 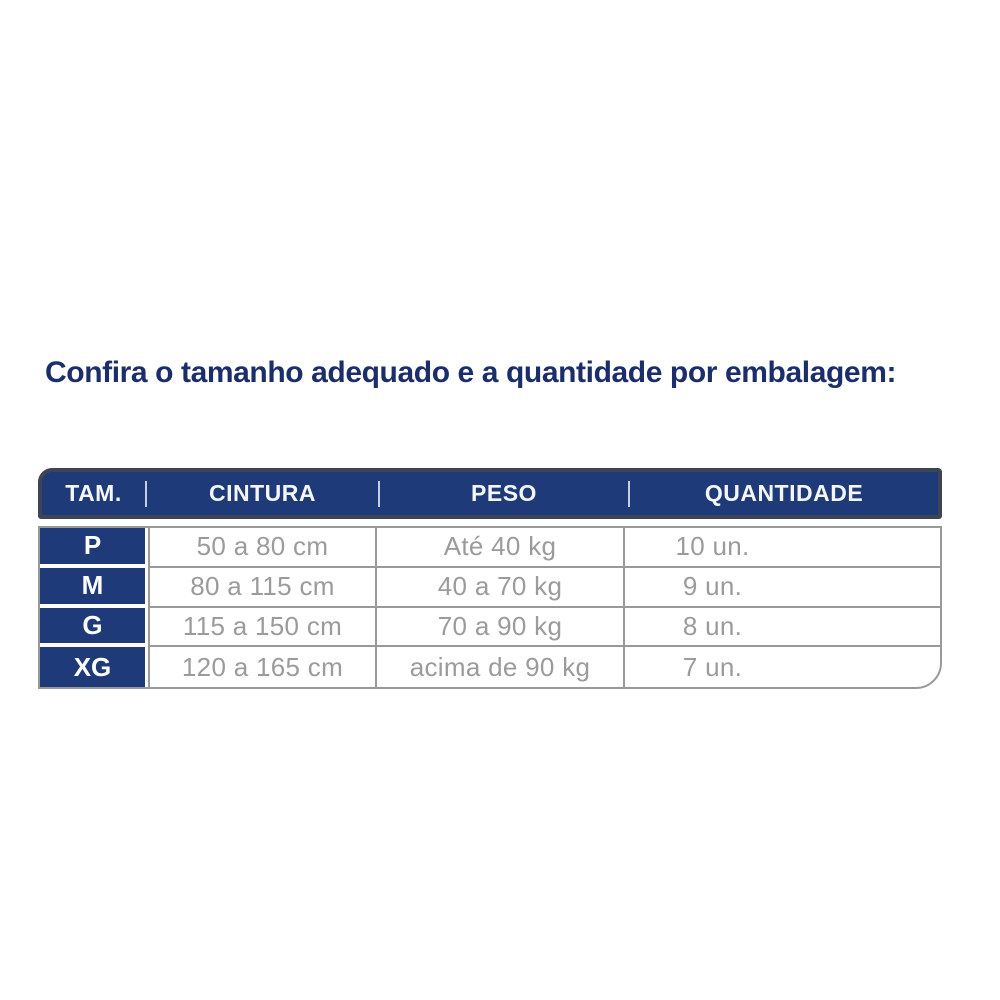 What do you see at coordinates (92, 627) in the screenshot?
I see `size-cell-g: G` at bounding box center [92, 627].